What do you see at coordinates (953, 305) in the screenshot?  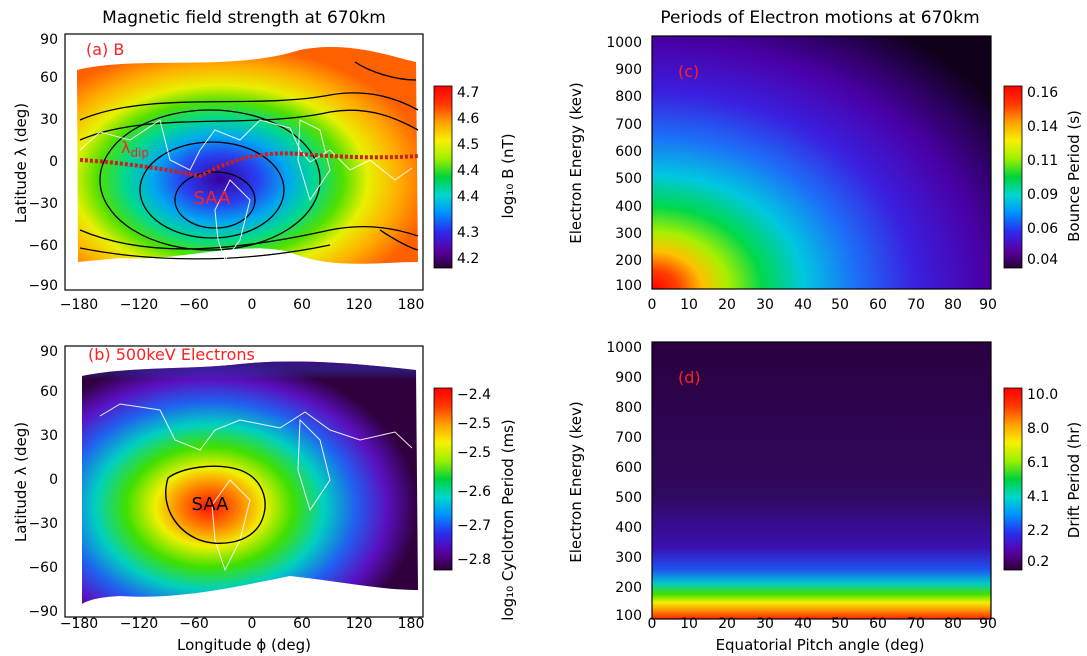 I see `panel-c-xtick: 80` at bounding box center [953, 305].